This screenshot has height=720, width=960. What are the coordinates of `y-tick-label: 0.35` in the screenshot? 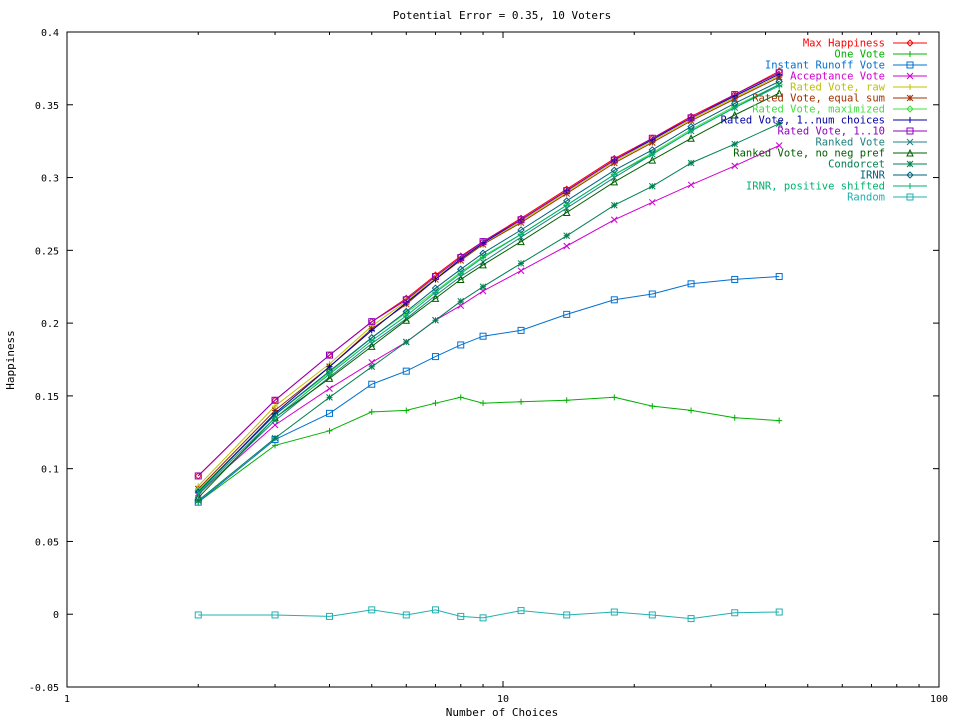 It's located at (47, 106).